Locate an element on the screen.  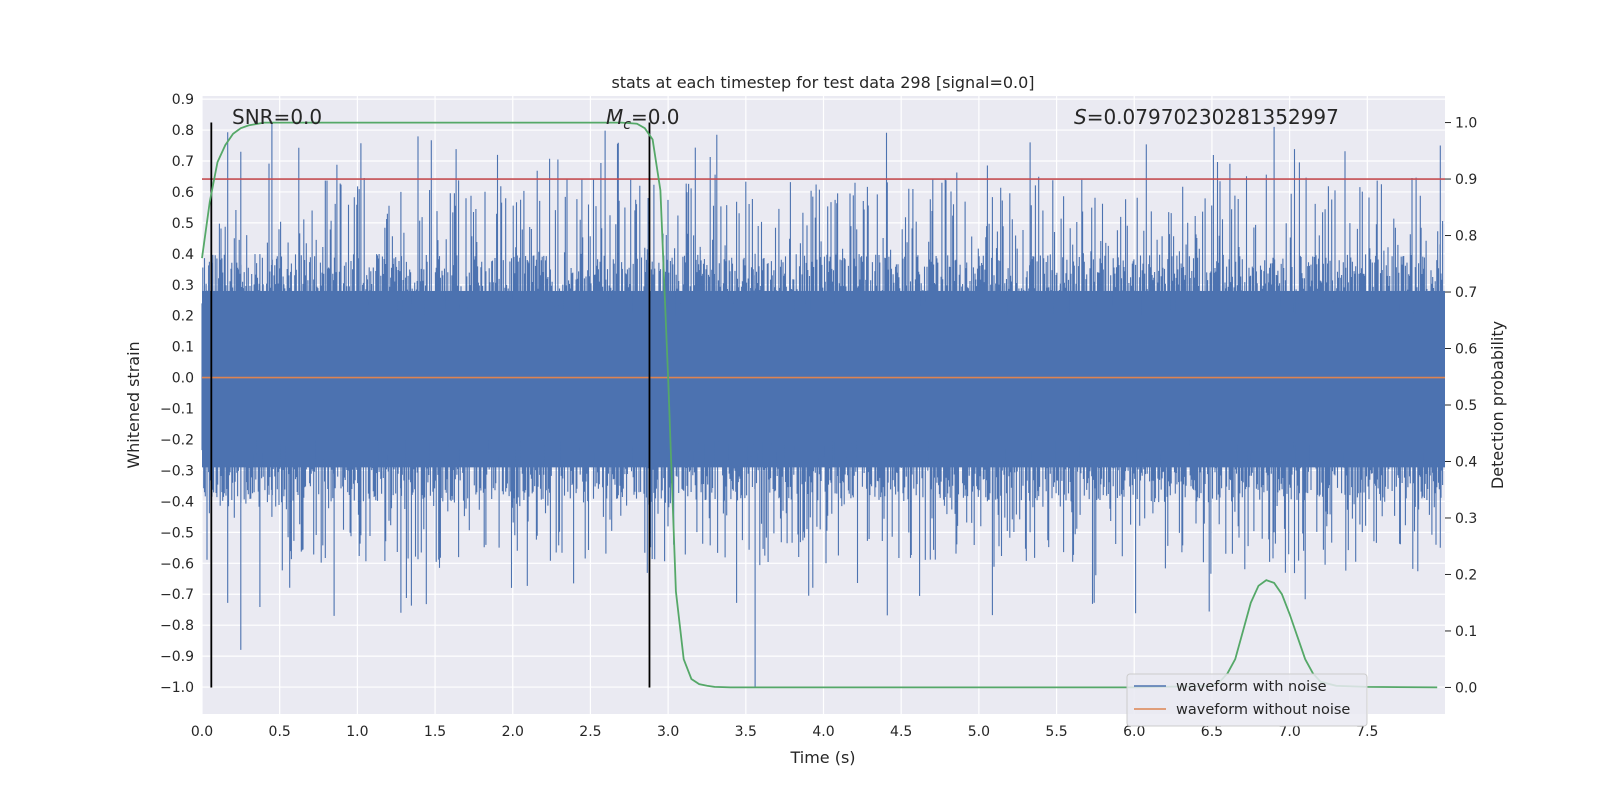
y-axis-label: Whitened strain is located at coordinates (133, 404).